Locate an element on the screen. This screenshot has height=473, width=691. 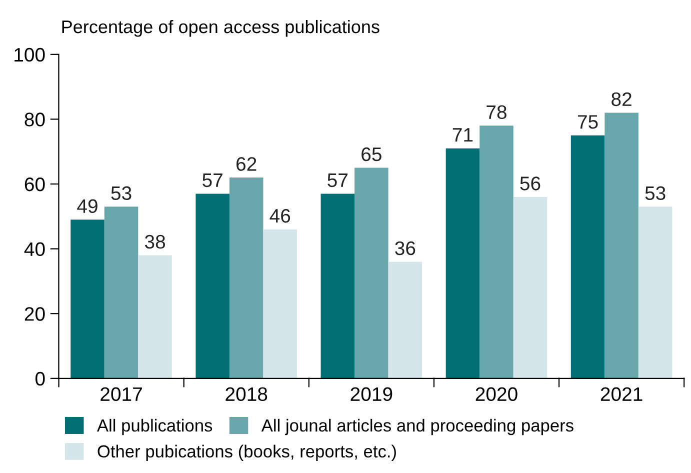
y-tick-label: 80 is located at coordinates (34, 119).